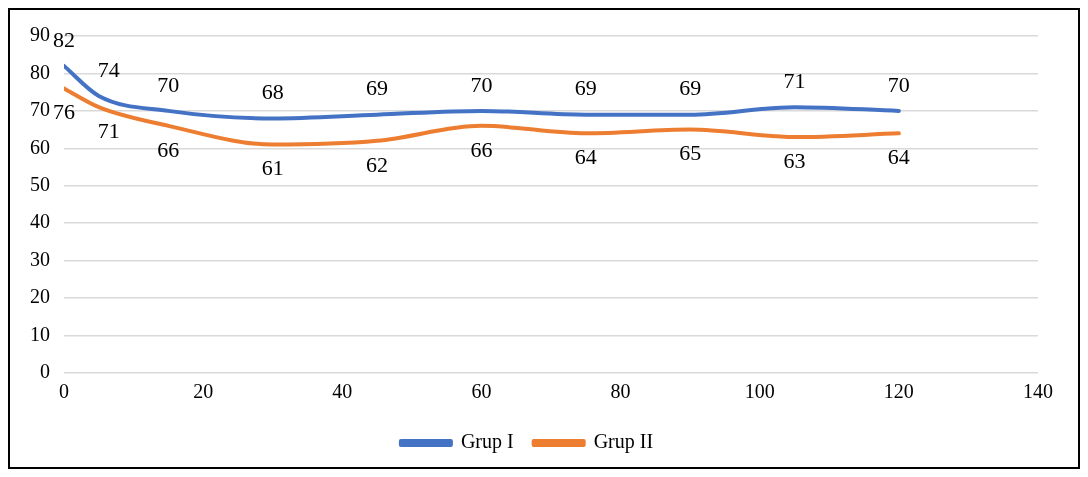 This screenshot has width=1088, height=477. What do you see at coordinates (898, 391) in the screenshot?
I see `x-tick-label: 120` at bounding box center [898, 391].